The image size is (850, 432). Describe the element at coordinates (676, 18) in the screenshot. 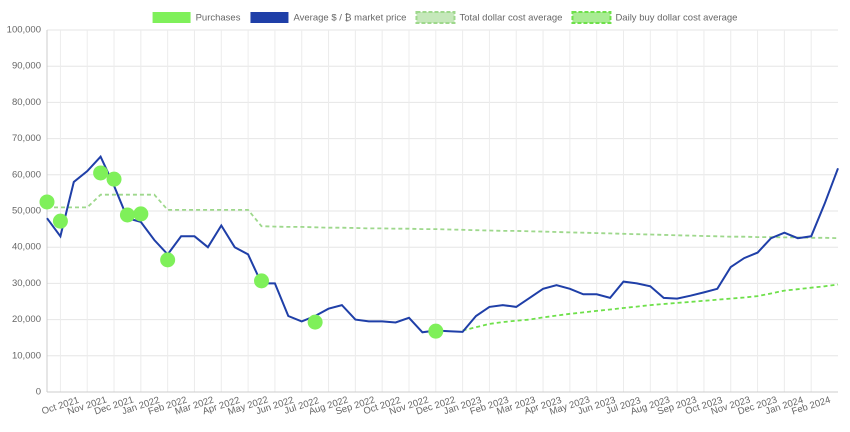

I see `legend-label: Daily buy dollar cost average` at that location.